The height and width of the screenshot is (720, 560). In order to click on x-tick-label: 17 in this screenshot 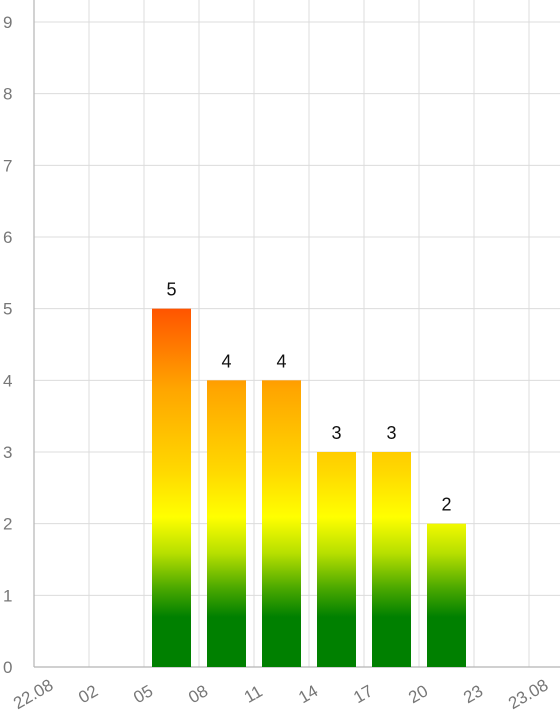, I will do `click(363, 694)`.